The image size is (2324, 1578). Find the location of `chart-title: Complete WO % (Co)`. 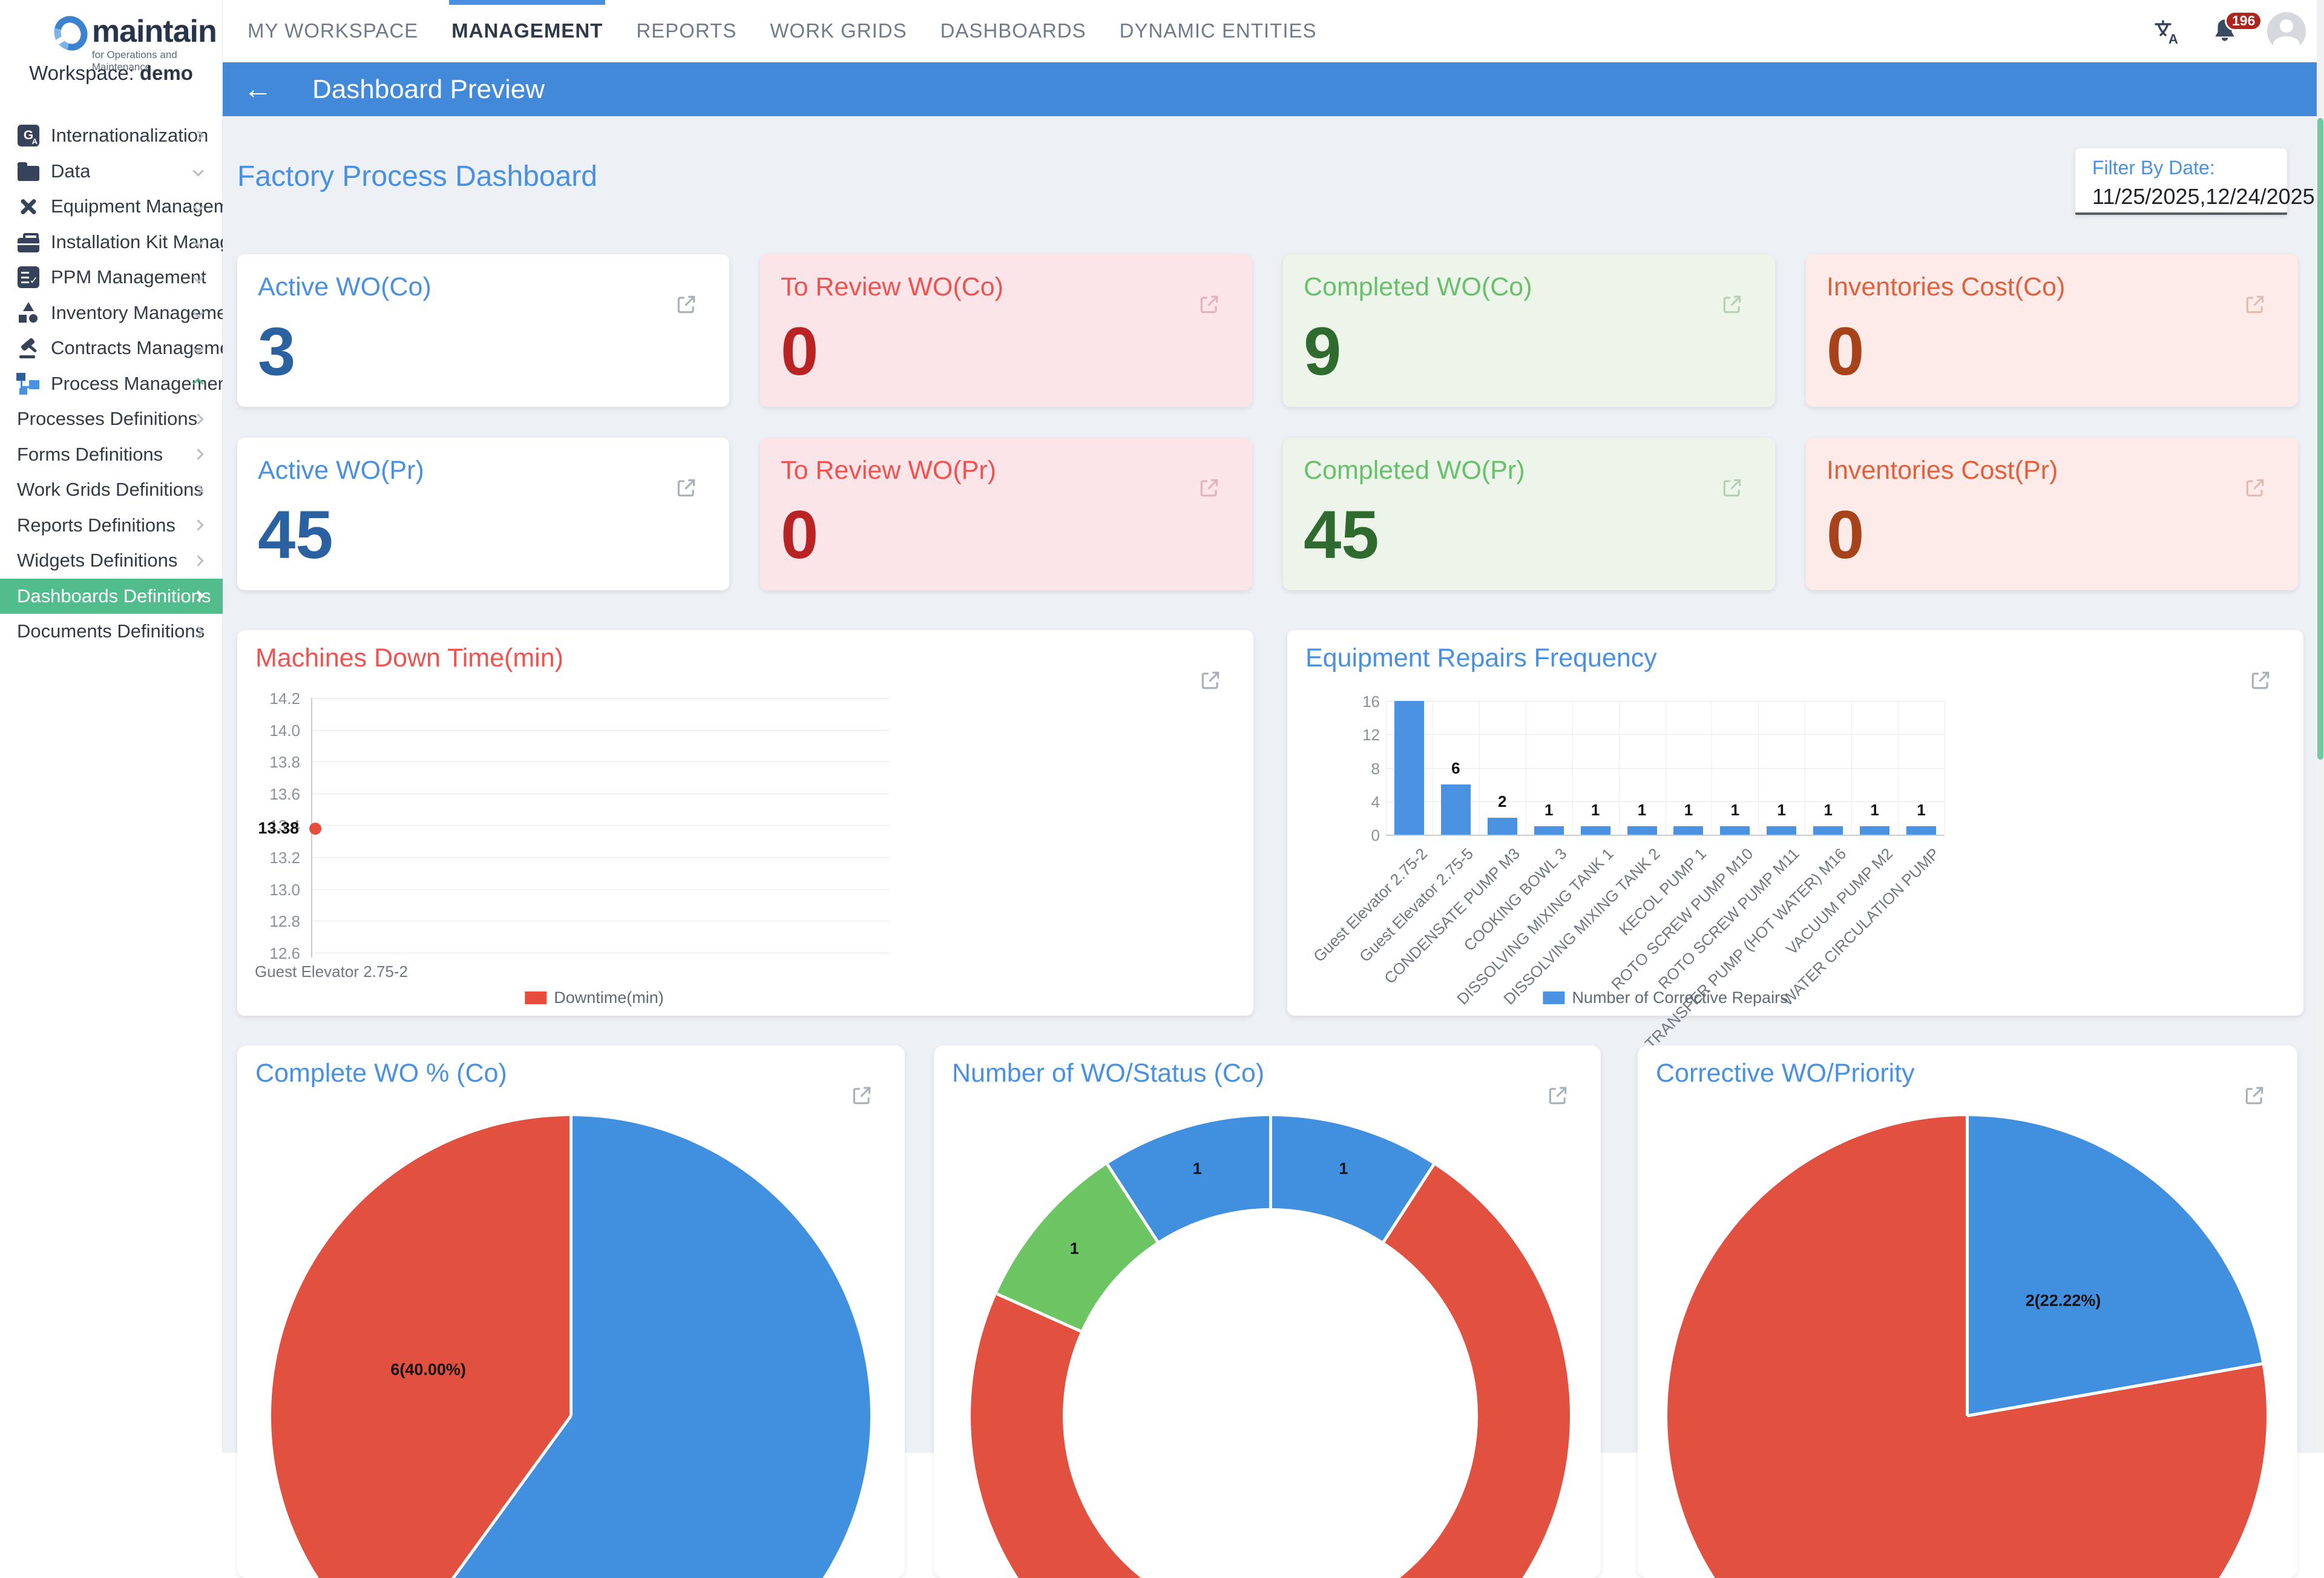

chart-title: Complete WO % (Co) is located at coordinates (381, 1073).